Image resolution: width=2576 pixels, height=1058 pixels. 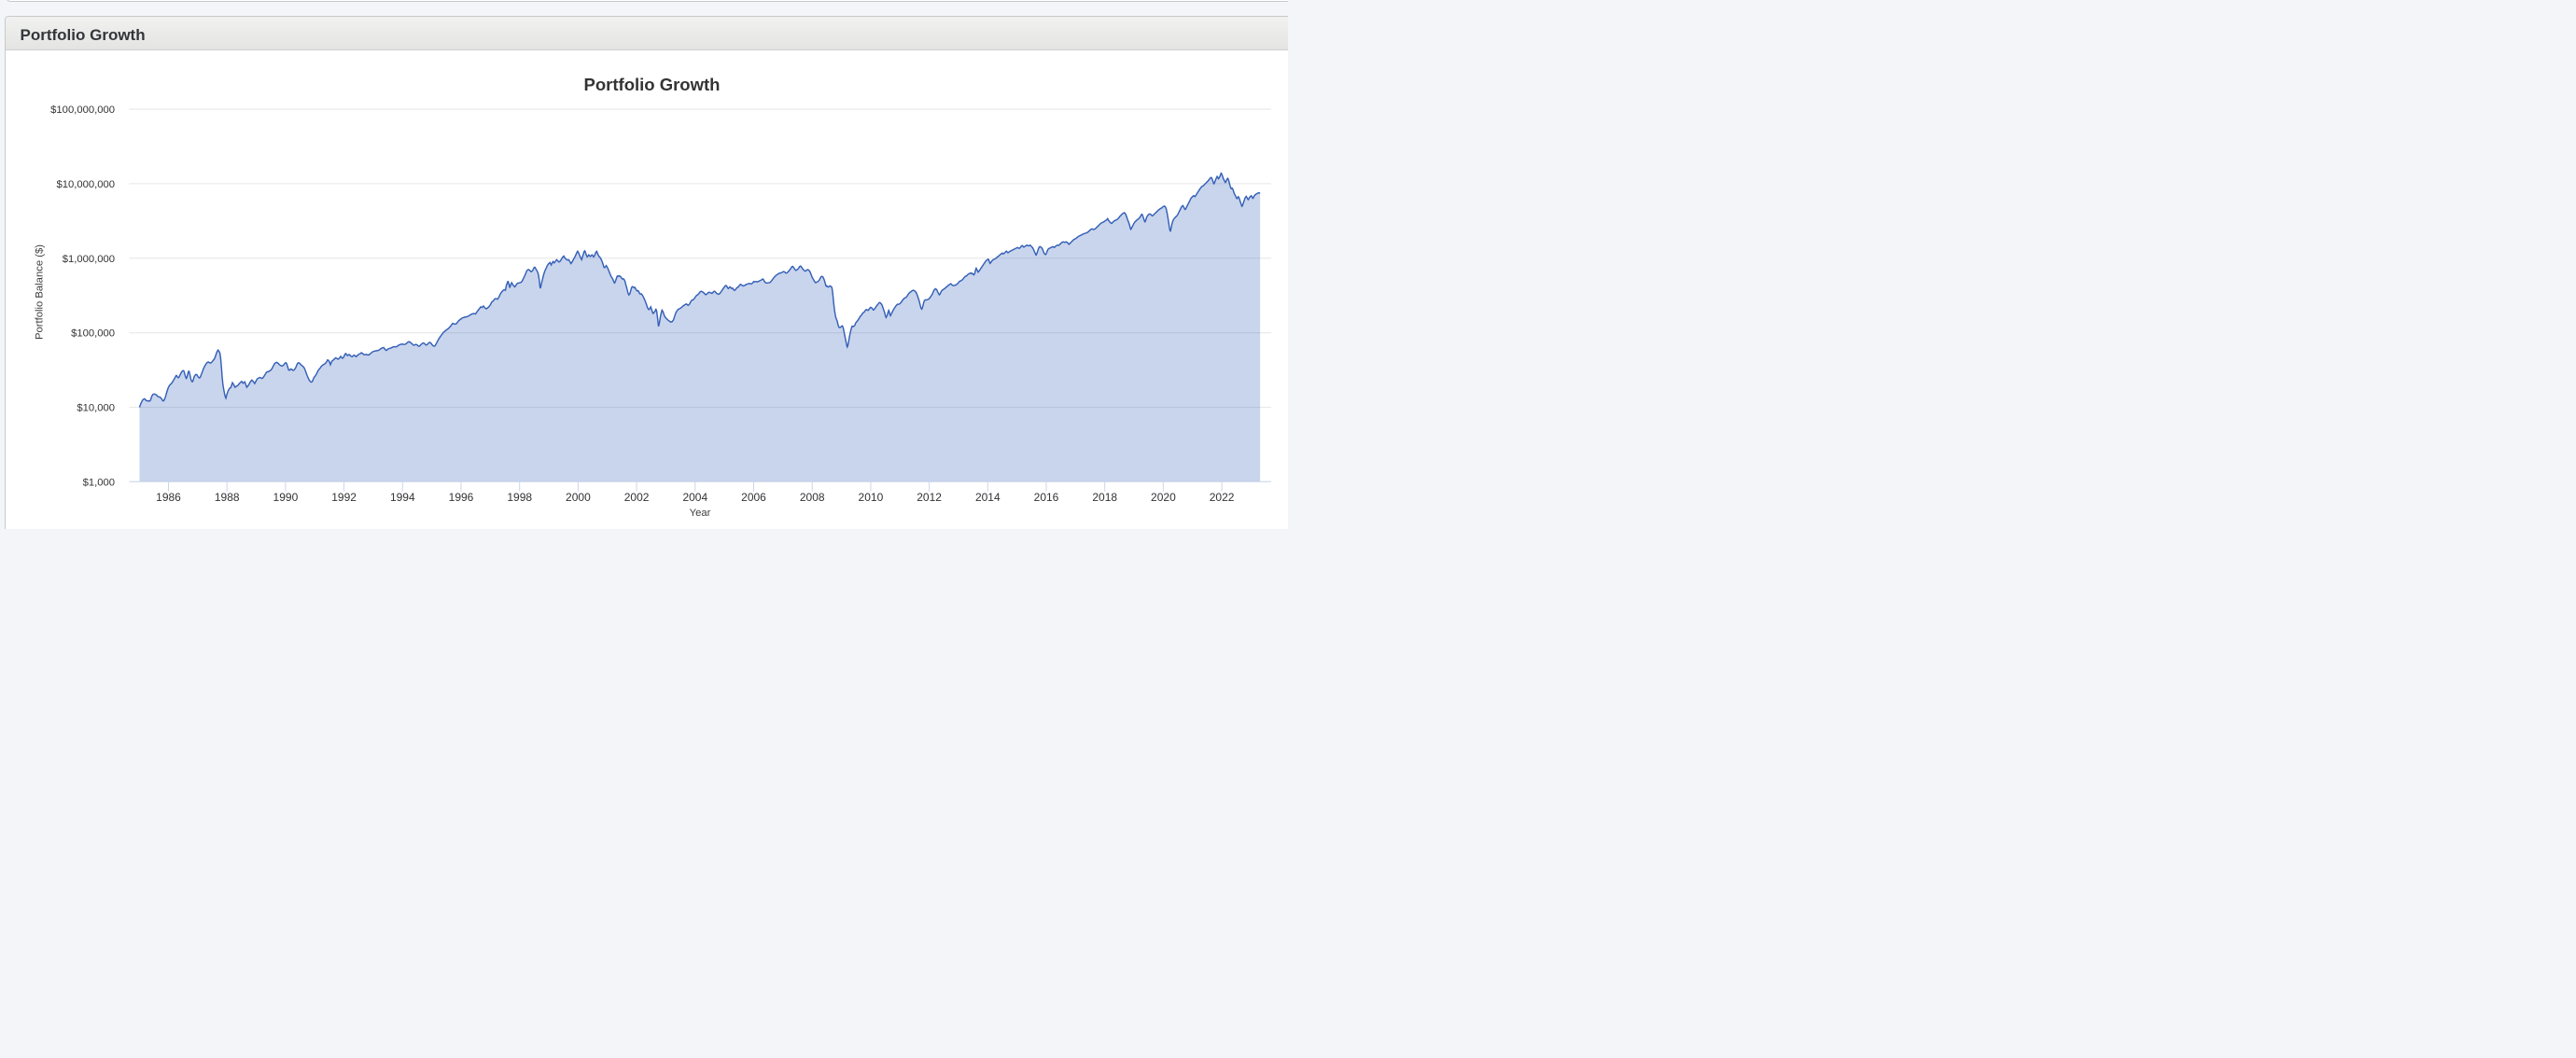 I want to click on svg-text: 1994, so click(x=402, y=498).